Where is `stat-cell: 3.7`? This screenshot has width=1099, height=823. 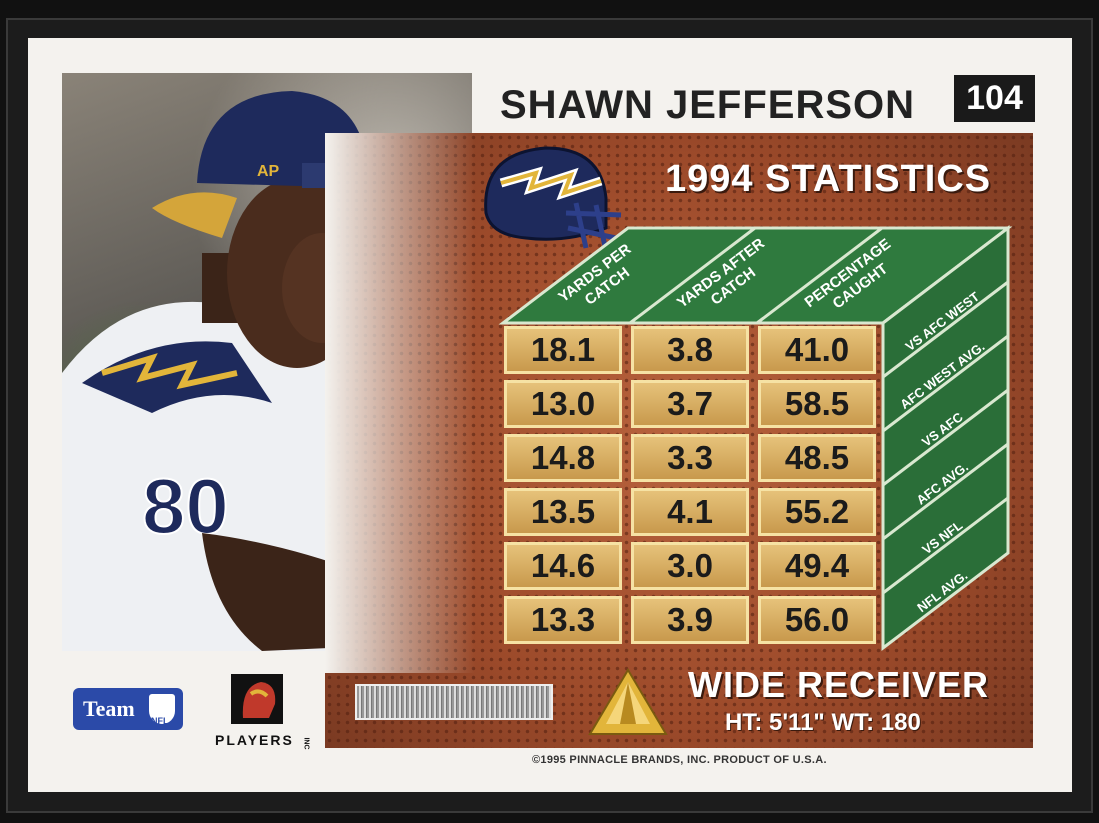
stat-cell: 3.7 is located at coordinates (690, 404).